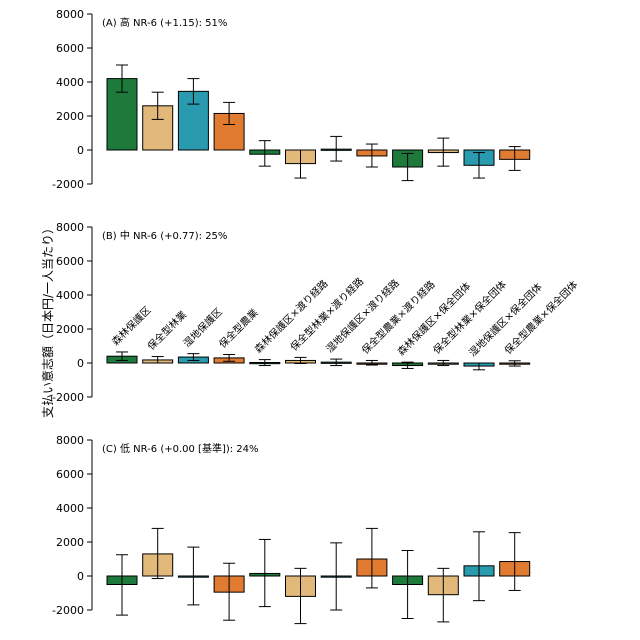 This screenshot has width=640, height=640. What do you see at coordinates (164, 22) in the screenshot?
I see `panel-title: (A) 高 NR-6 (+1.15): 51%` at bounding box center [164, 22].